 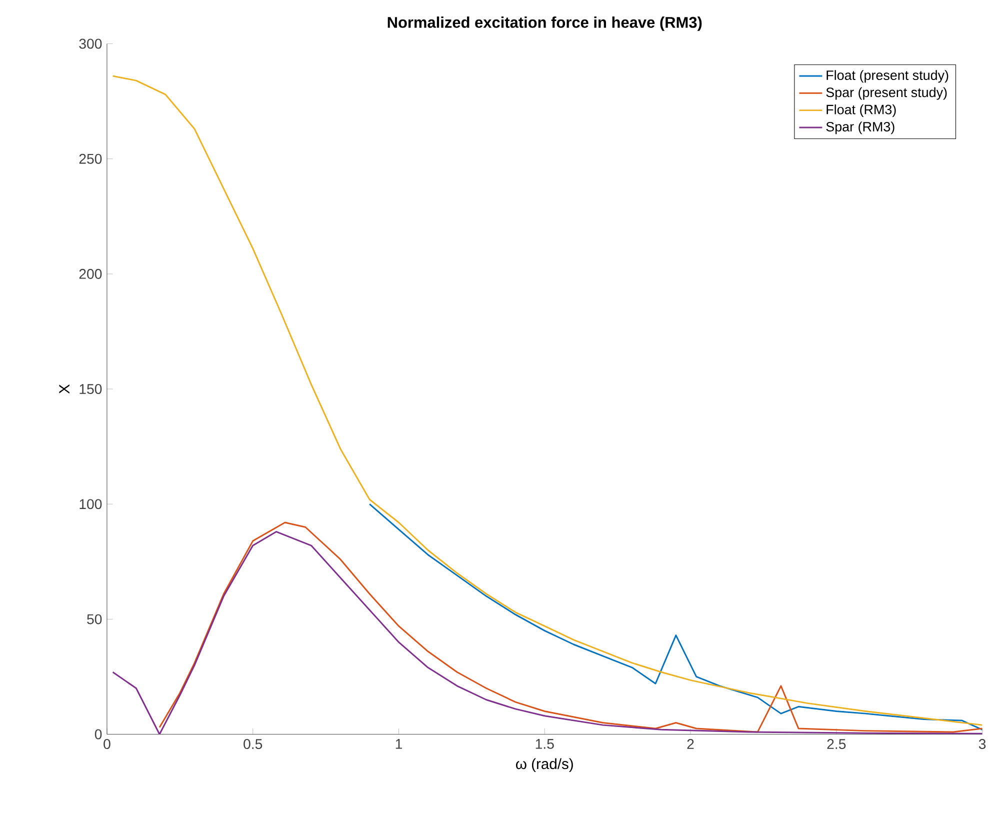 What do you see at coordinates (98, 734) in the screenshot?
I see `y-tick-label: 0` at bounding box center [98, 734].